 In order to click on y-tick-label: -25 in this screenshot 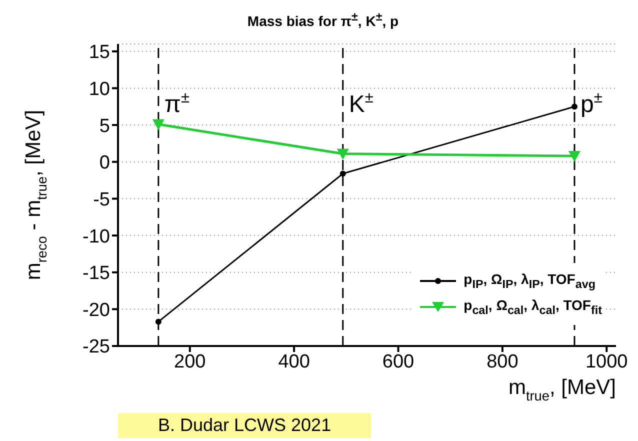, I will do `click(96, 347)`.